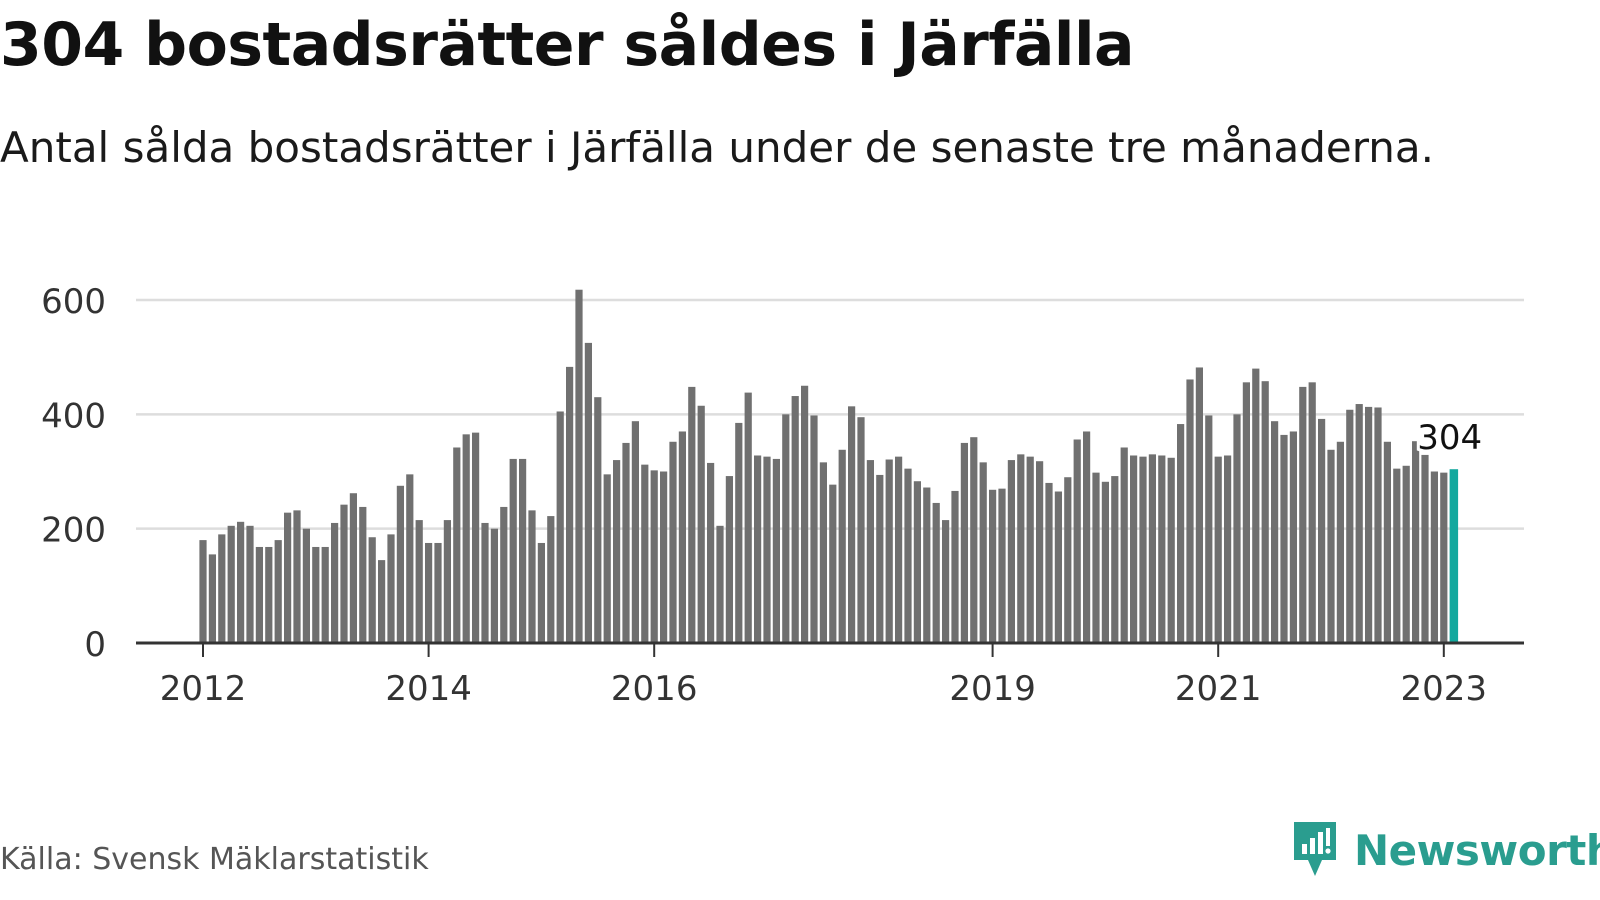  I want to click on x-tick-label-2016: 2016, so click(654, 689).